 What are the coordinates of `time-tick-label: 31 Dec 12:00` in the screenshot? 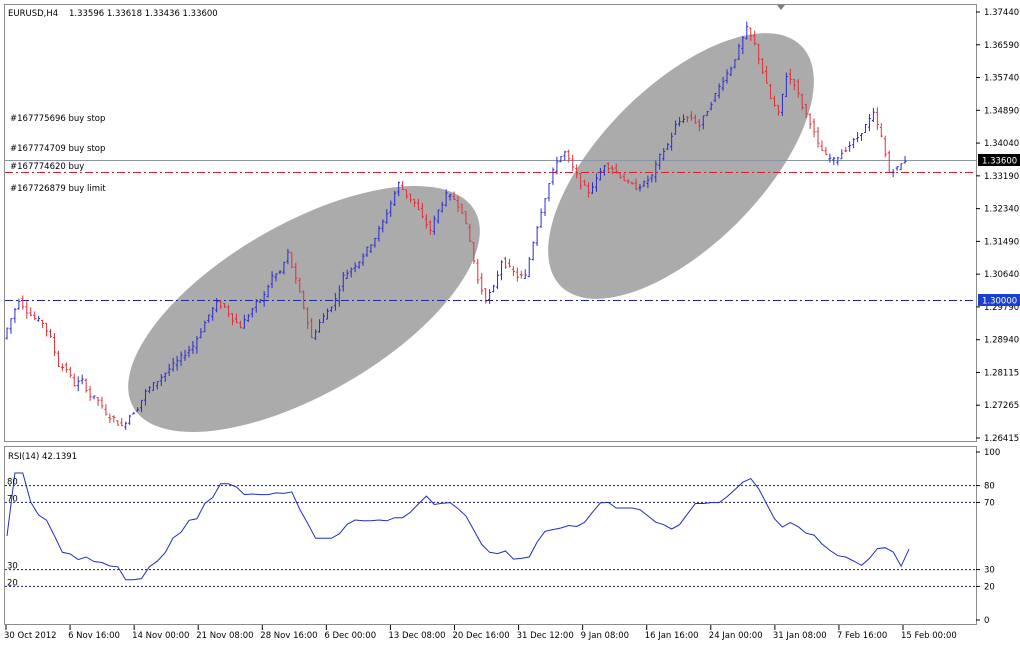 It's located at (545, 636).